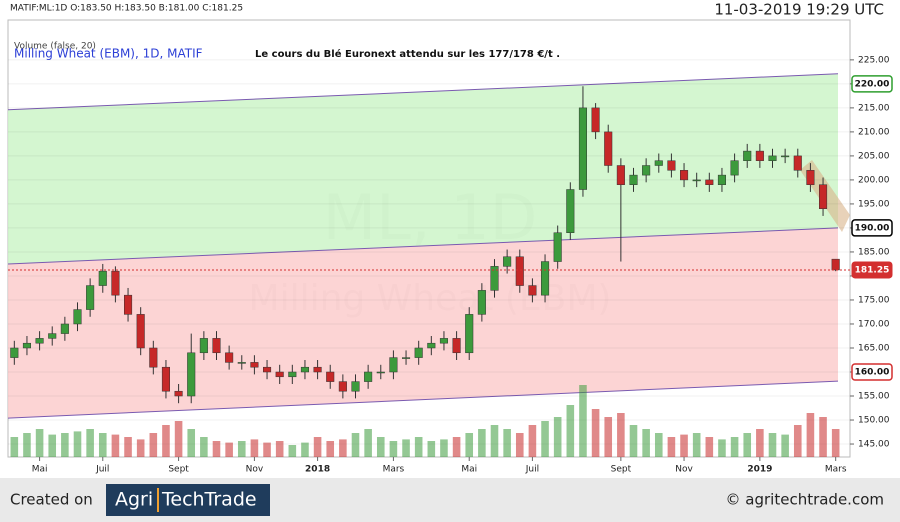 The width and height of the screenshot is (900, 522). What do you see at coordinates (134, 500) in the screenshot?
I see `logo-agri: Agri` at bounding box center [134, 500].